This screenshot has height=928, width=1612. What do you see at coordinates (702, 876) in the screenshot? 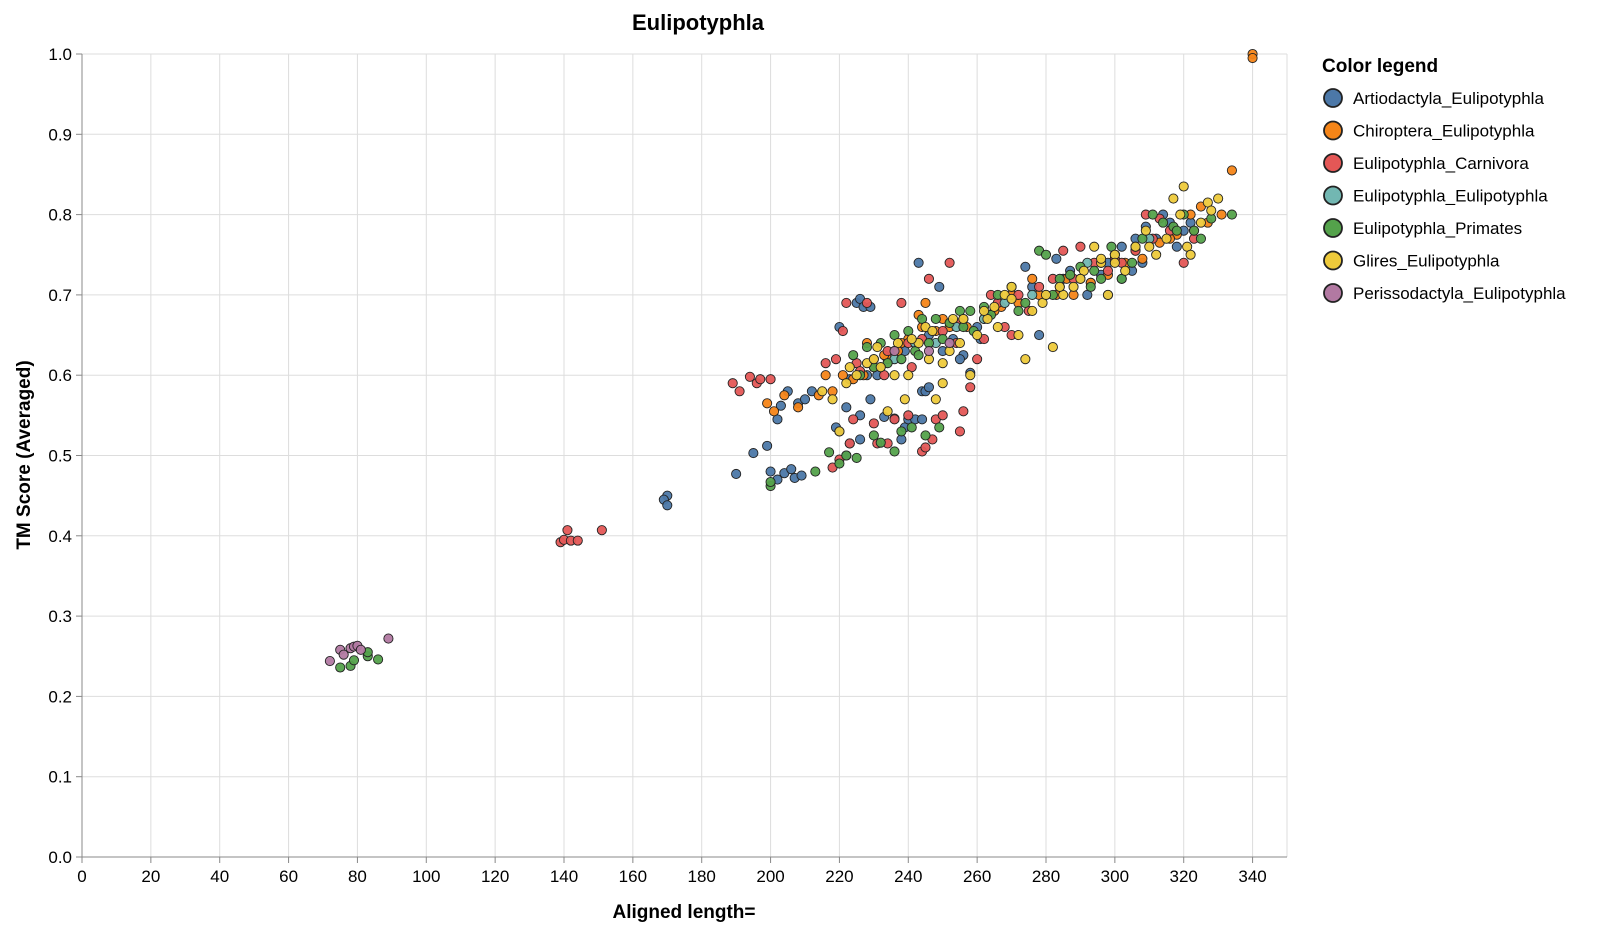
I see `x-tick-label: 180` at bounding box center [702, 876].